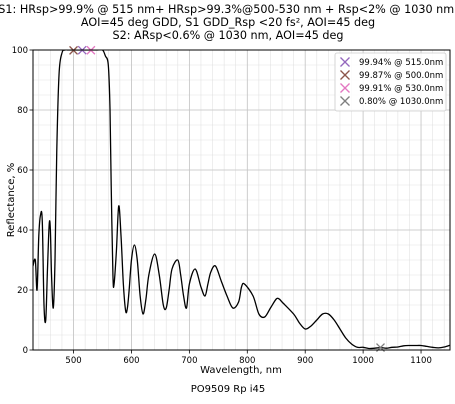  Describe the element at coordinates (11, 200) in the screenshot. I see `y-axis-label: Reflectance, %` at that location.